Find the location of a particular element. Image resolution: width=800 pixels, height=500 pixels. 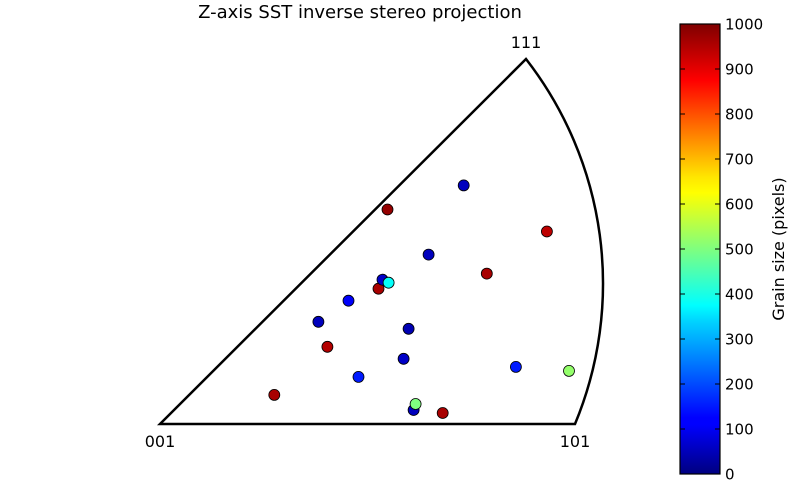

colorbar-gradient is located at coordinates (700, 249).